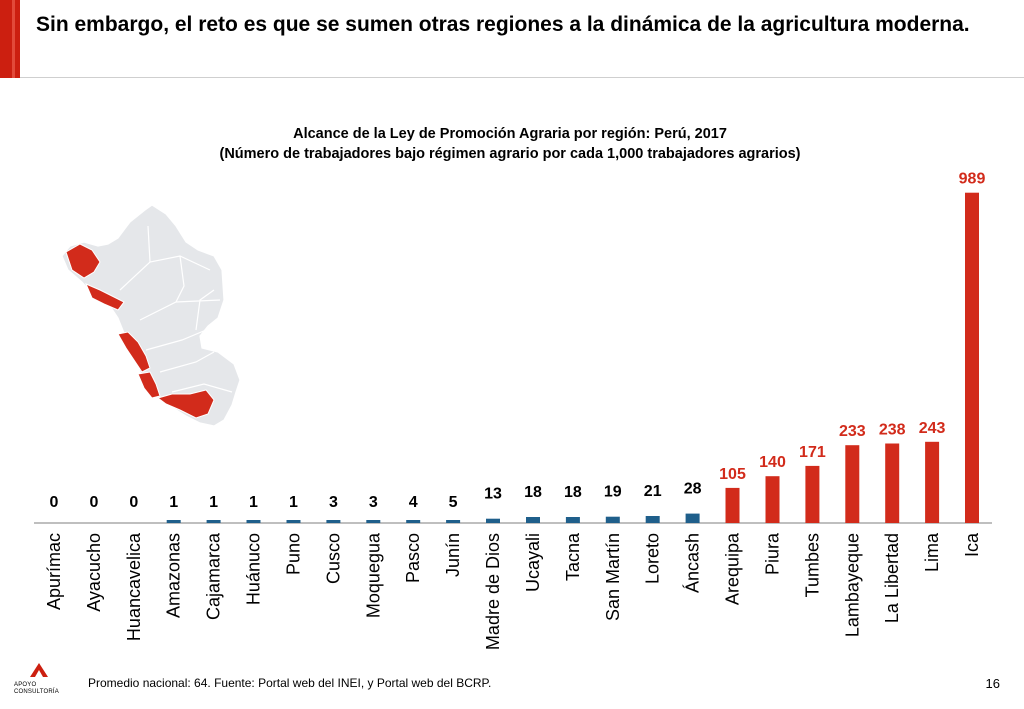  I want to click on value-label-ucayali: 18, so click(533, 492).